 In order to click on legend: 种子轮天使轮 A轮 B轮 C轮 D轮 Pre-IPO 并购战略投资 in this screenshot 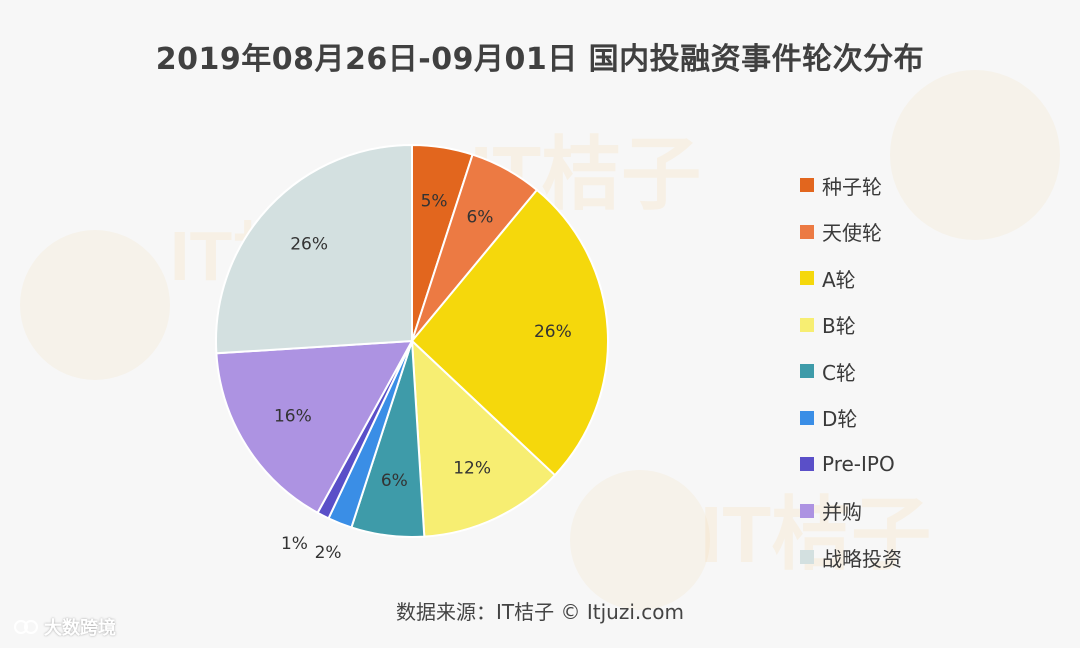, I will do `click(851, 371)`.